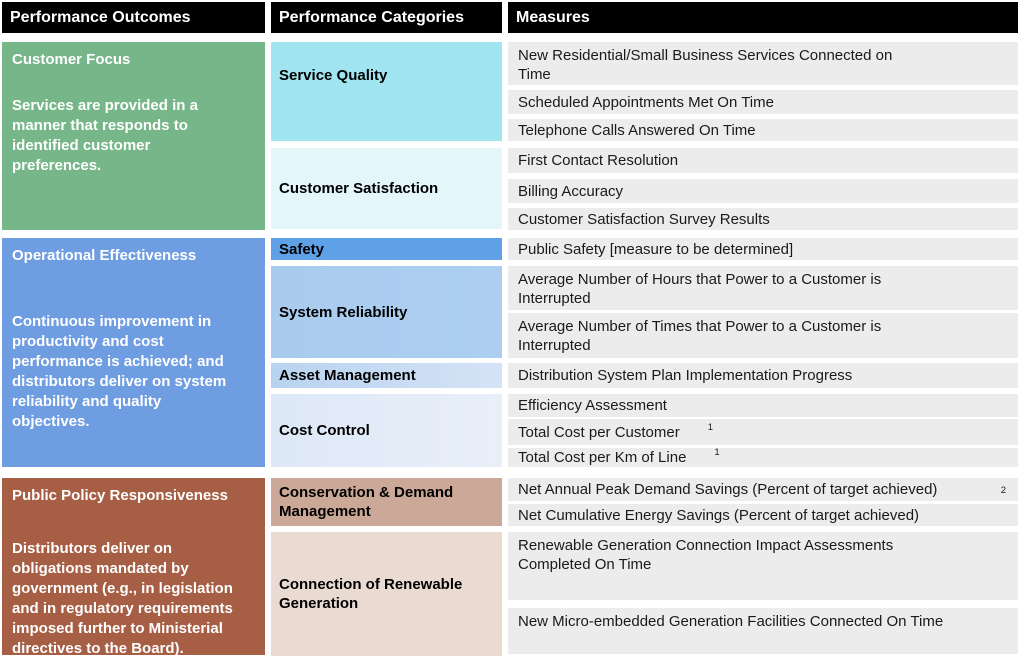  What do you see at coordinates (763, 160) in the screenshot?
I see `measure-row: First Contact Resolution` at bounding box center [763, 160].